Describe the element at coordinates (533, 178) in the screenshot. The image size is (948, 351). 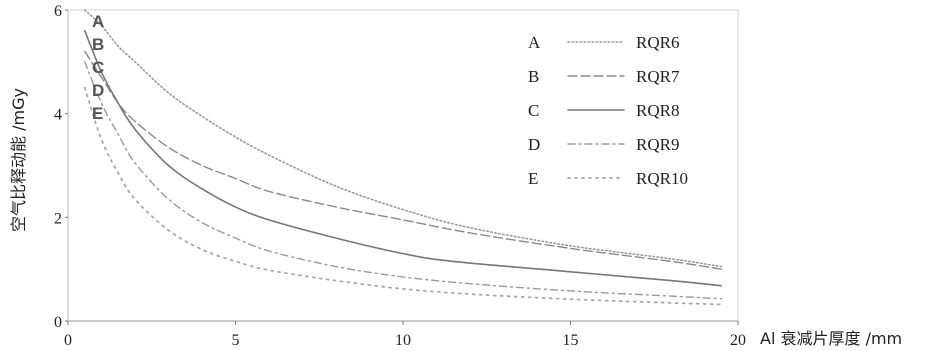
I see `legend-letter: E` at that location.